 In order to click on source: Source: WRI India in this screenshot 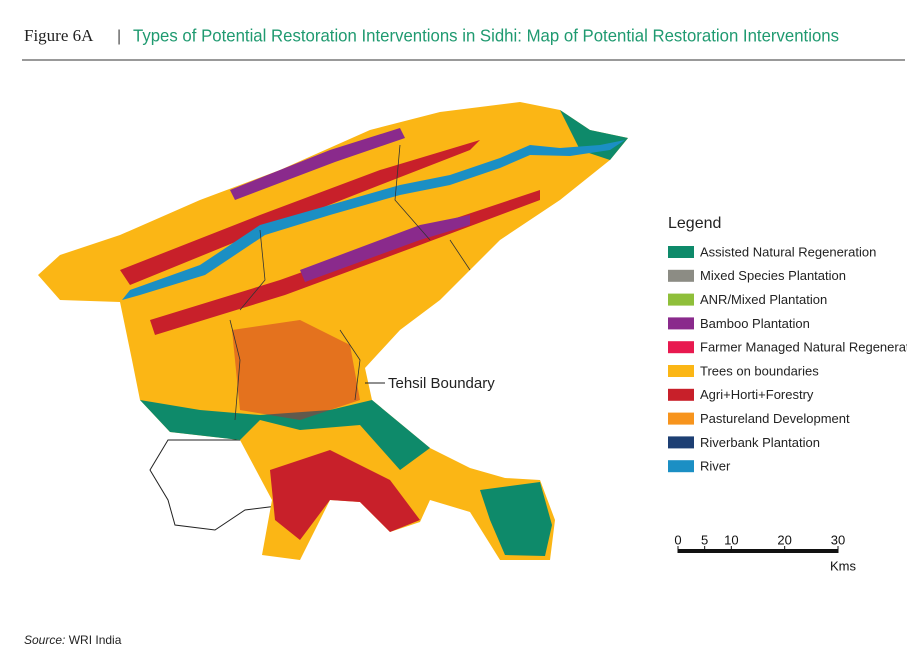, I will do `click(73, 640)`.